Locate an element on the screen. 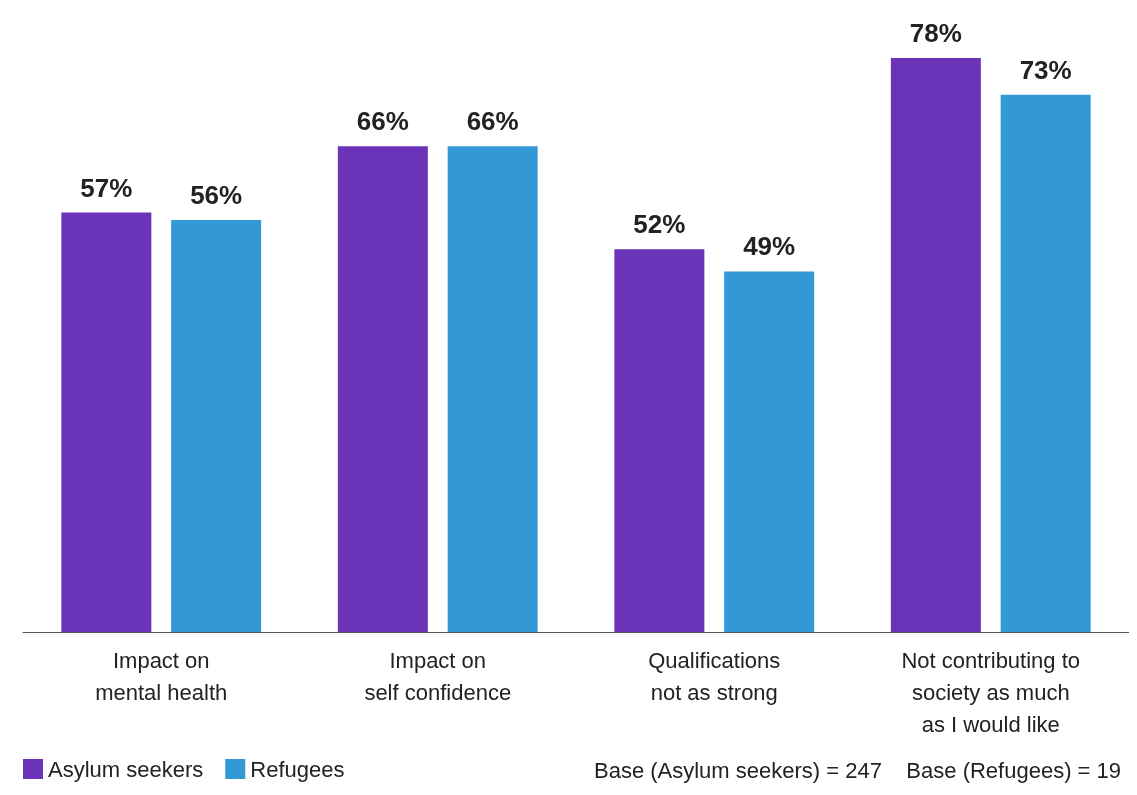  text: Base (Asylum seekers) = 247 Base (Refugees) = 19 is located at coordinates (857, 770).